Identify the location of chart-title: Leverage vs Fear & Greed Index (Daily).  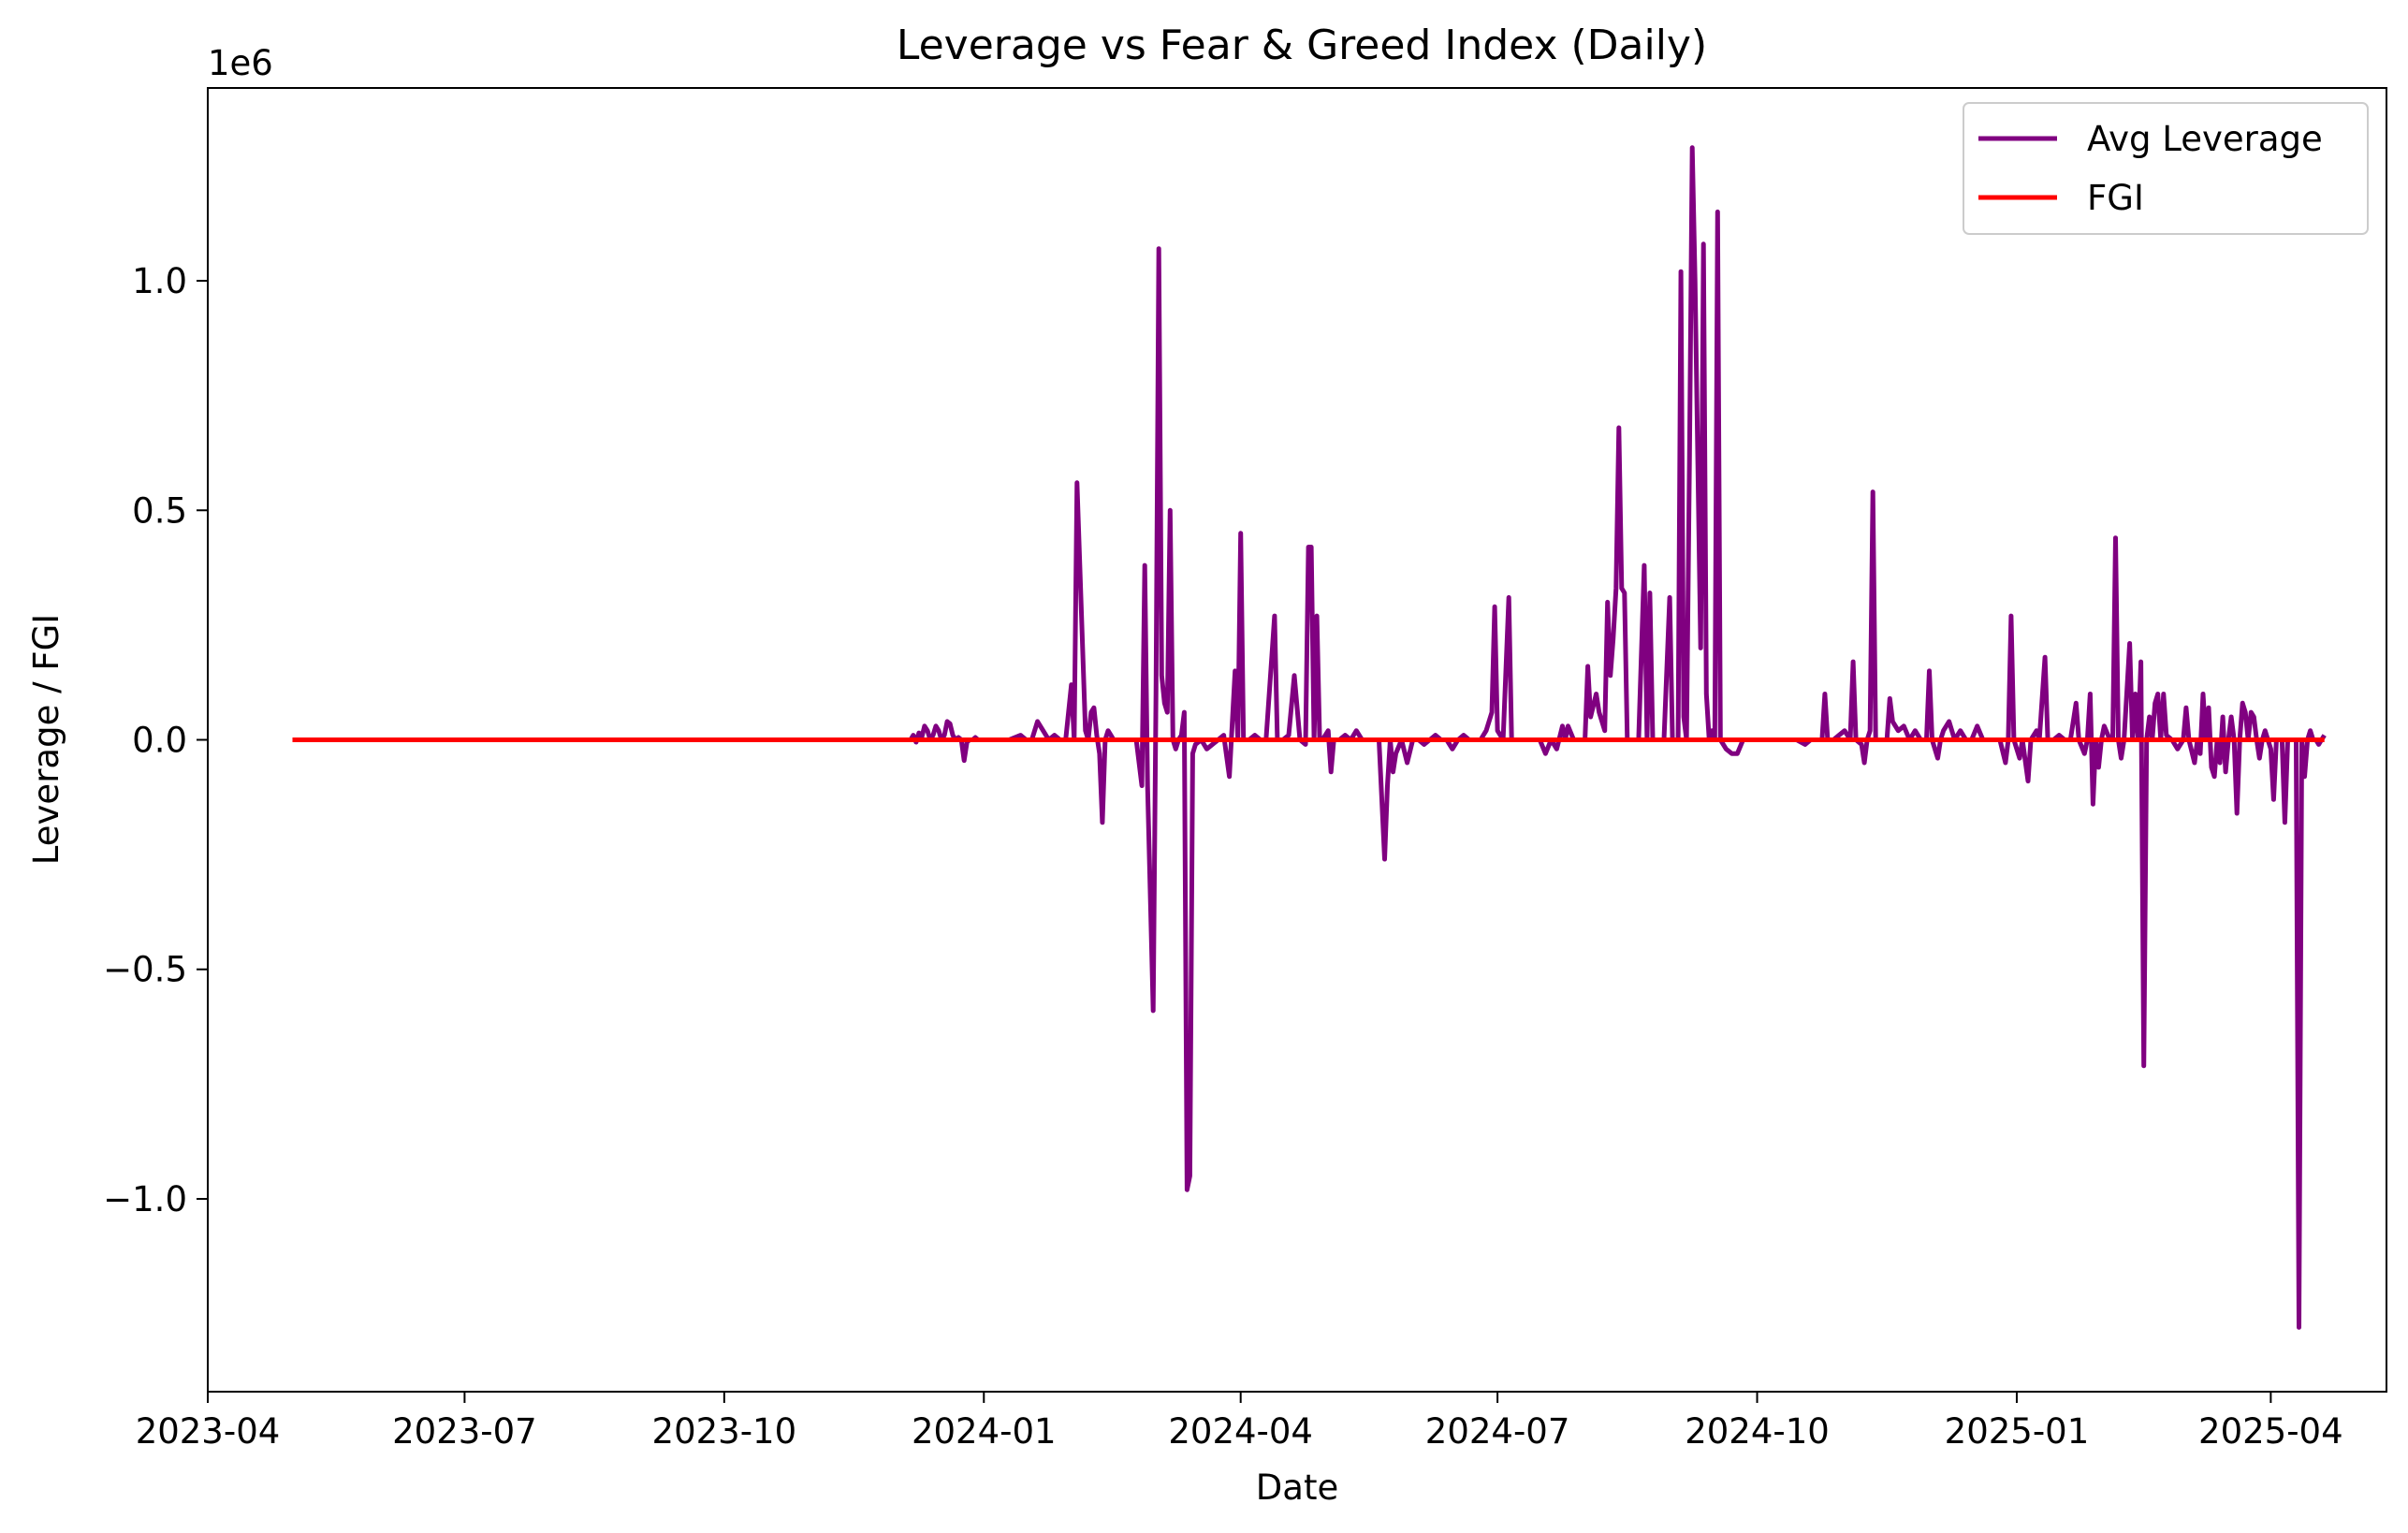
(1302, 46).